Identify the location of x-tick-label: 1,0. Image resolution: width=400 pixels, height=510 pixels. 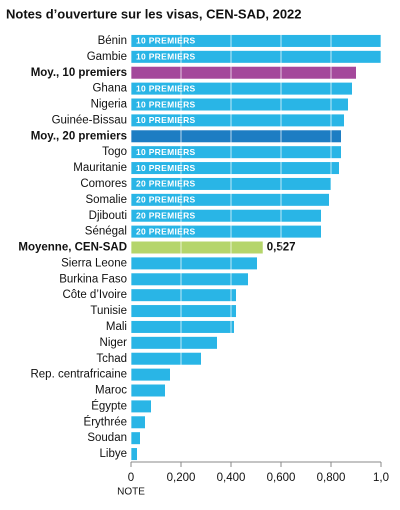
(381, 478).